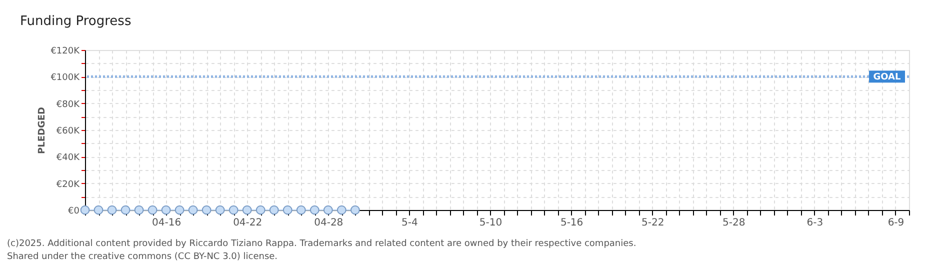  What do you see at coordinates (321, 244) in the screenshot?
I see `text: (c)2025. Additional content provided by Riccardo Tiziano Rappa. Trademarks and related content are owned by their respective companies.` at bounding box center [321, 244].